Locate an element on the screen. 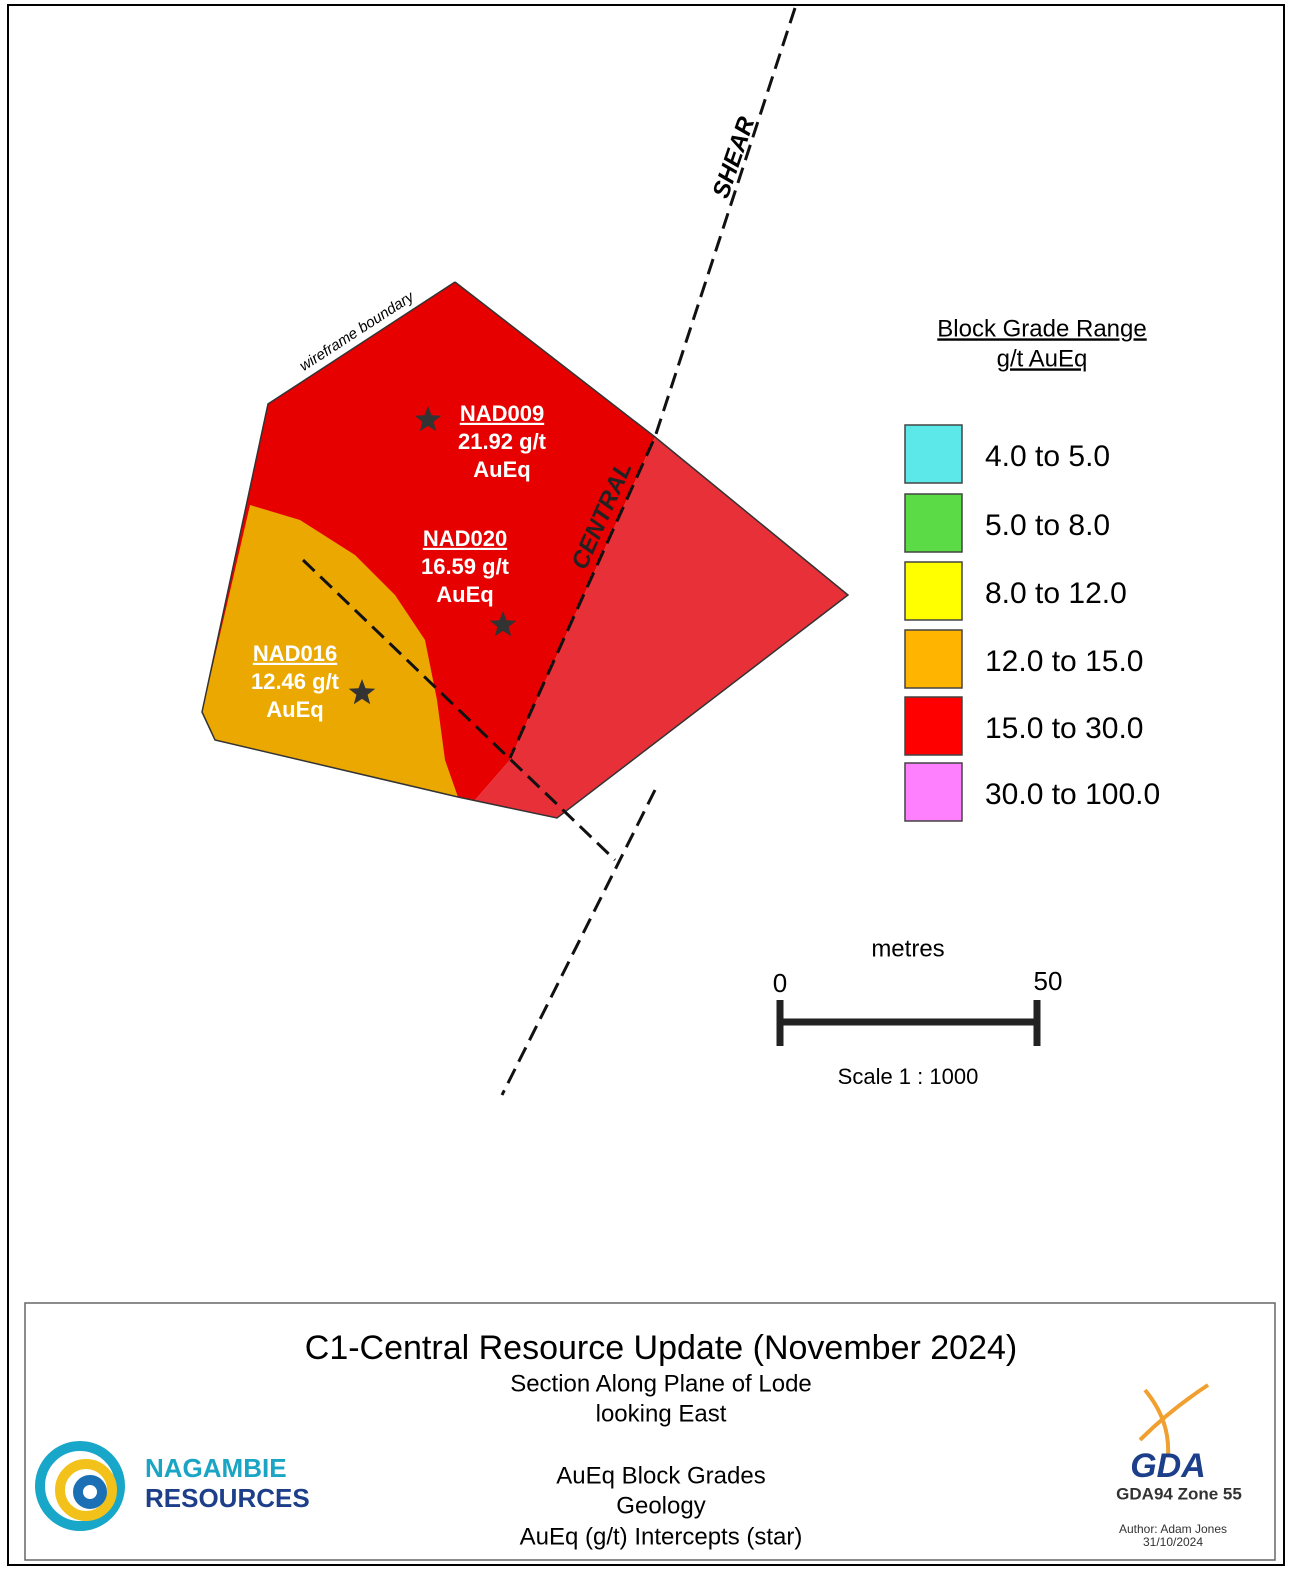 The width and height of the screenshot is (1291, 1579). fault is located at coordinates (578, 942).